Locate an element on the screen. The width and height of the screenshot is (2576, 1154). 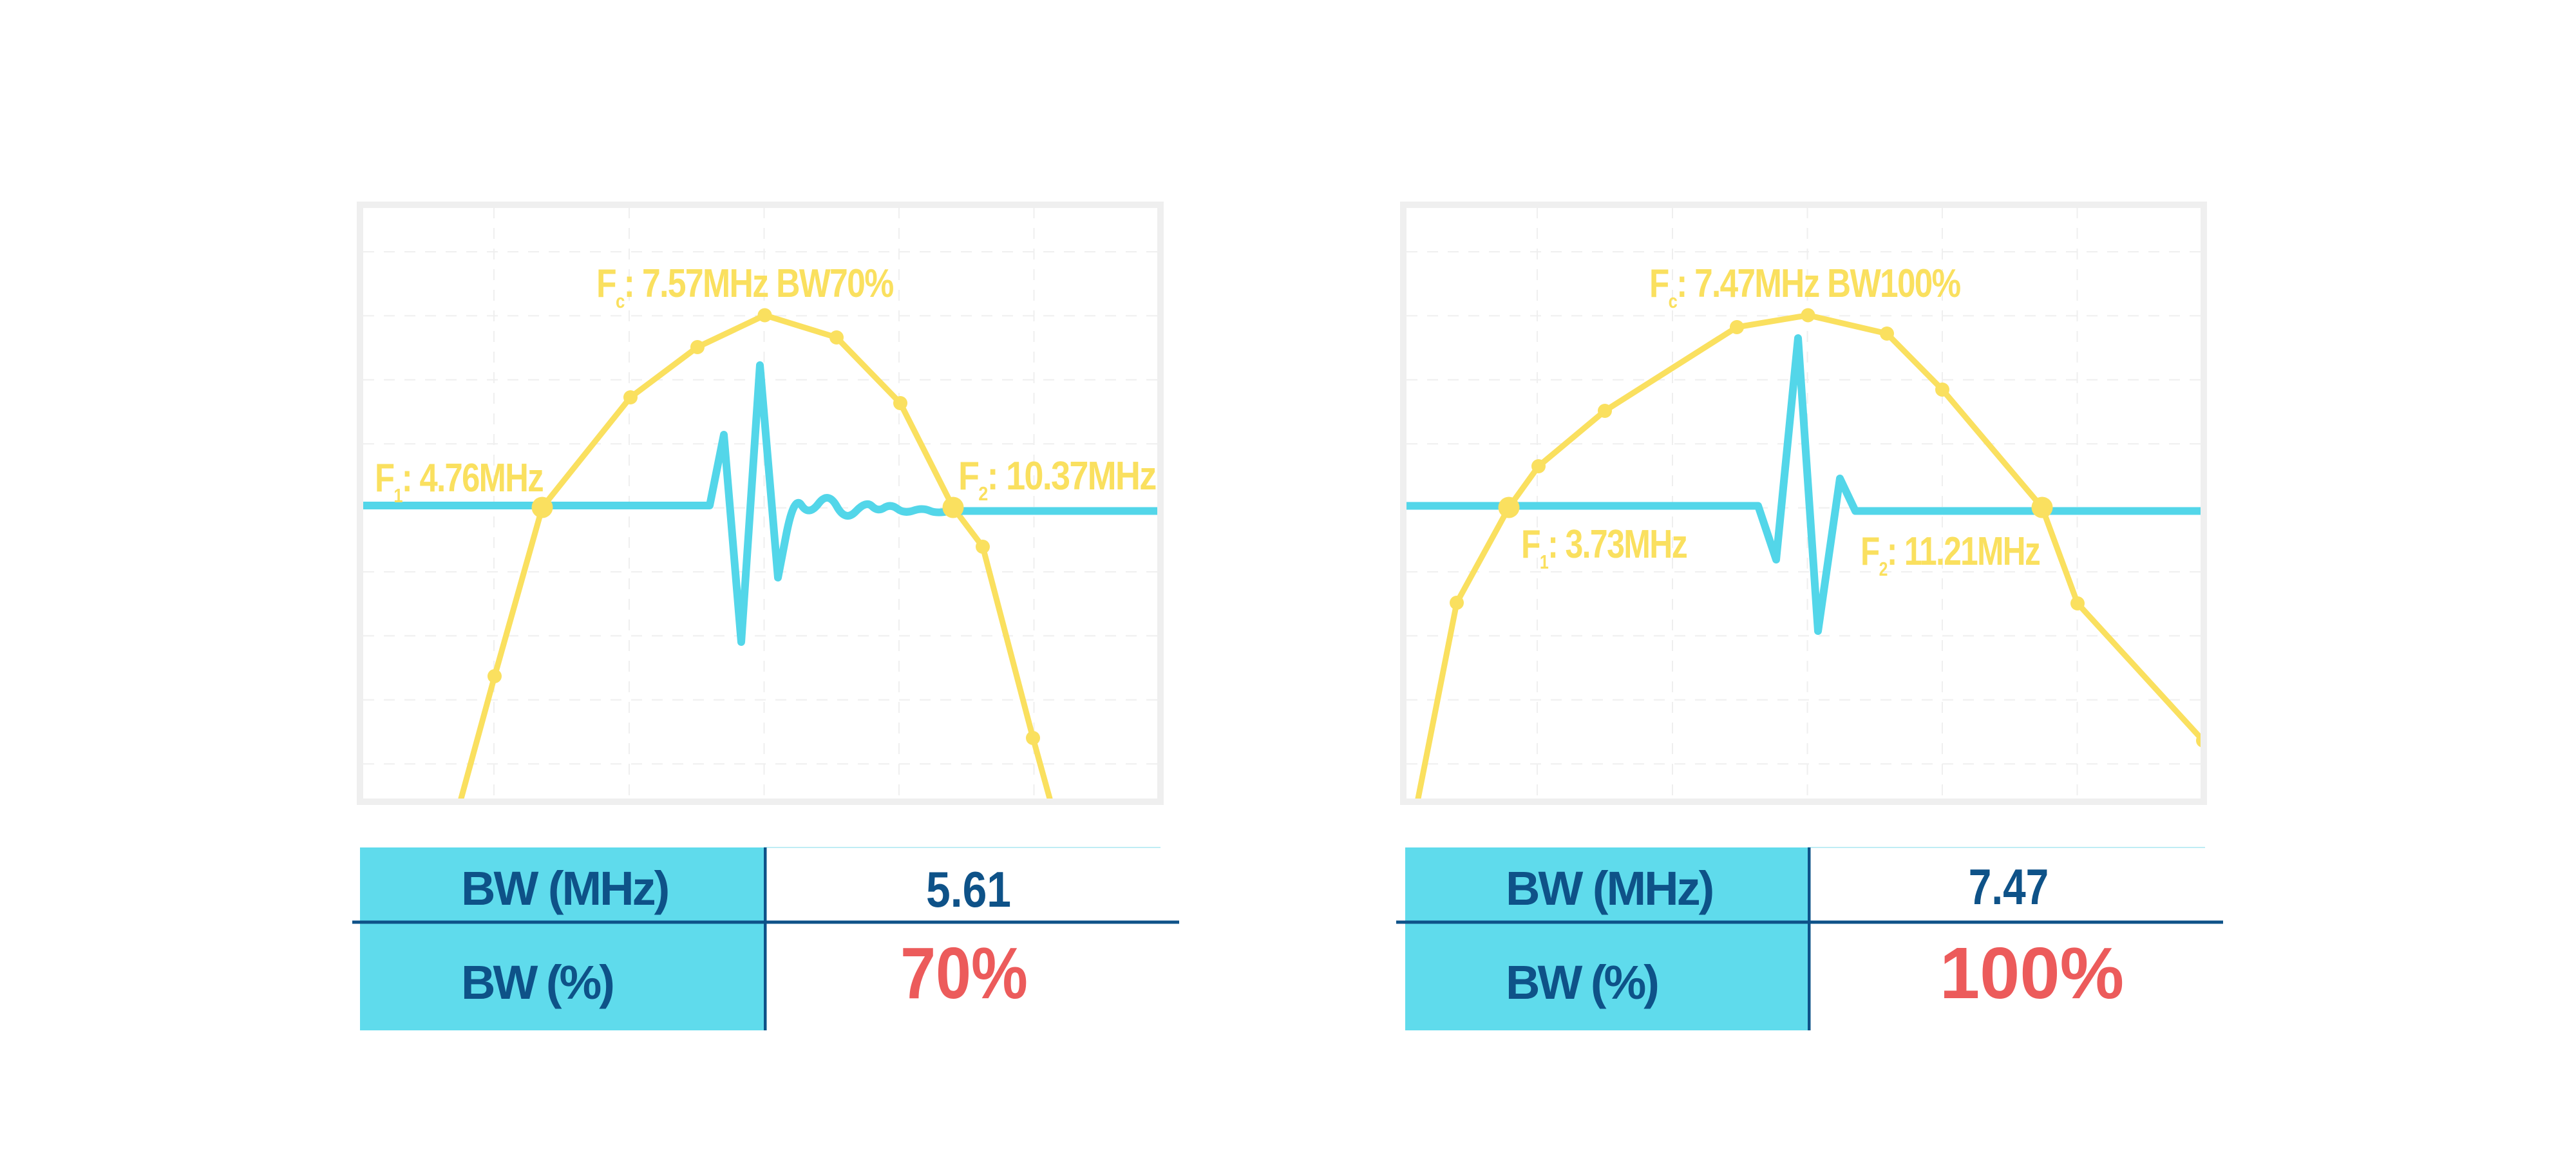
svg-text: F1: 4.76MHz is located at coordinates (459, 481).